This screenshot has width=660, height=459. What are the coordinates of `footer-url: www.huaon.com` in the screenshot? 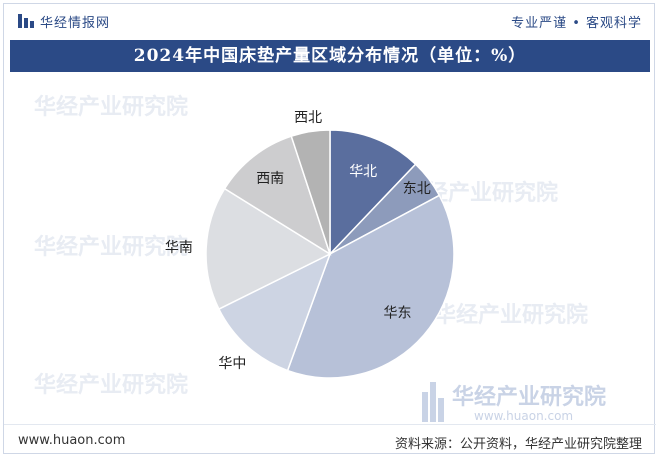 It's located at (72, 440).